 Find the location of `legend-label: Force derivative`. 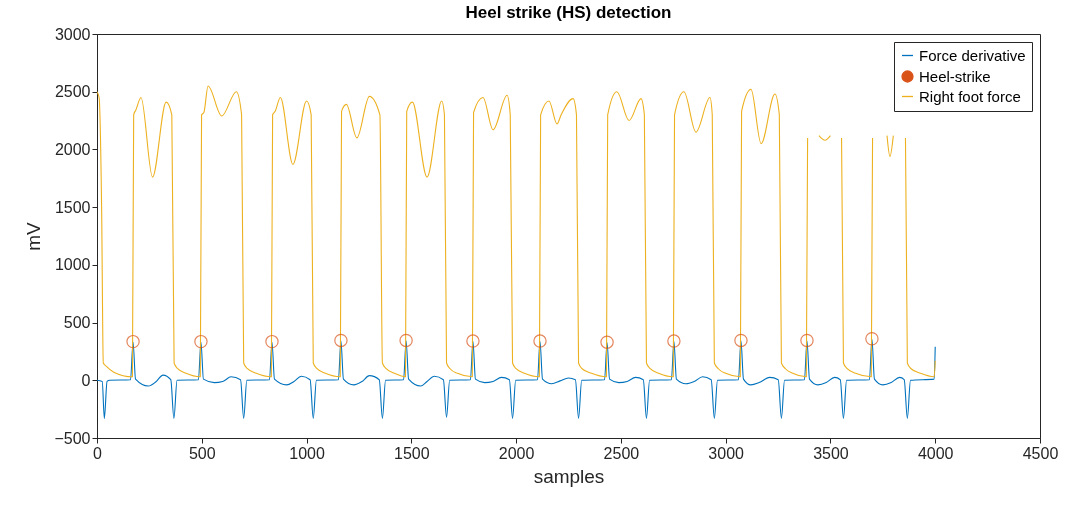

legend-label: Force derivative is located at coordinates (972, 55).